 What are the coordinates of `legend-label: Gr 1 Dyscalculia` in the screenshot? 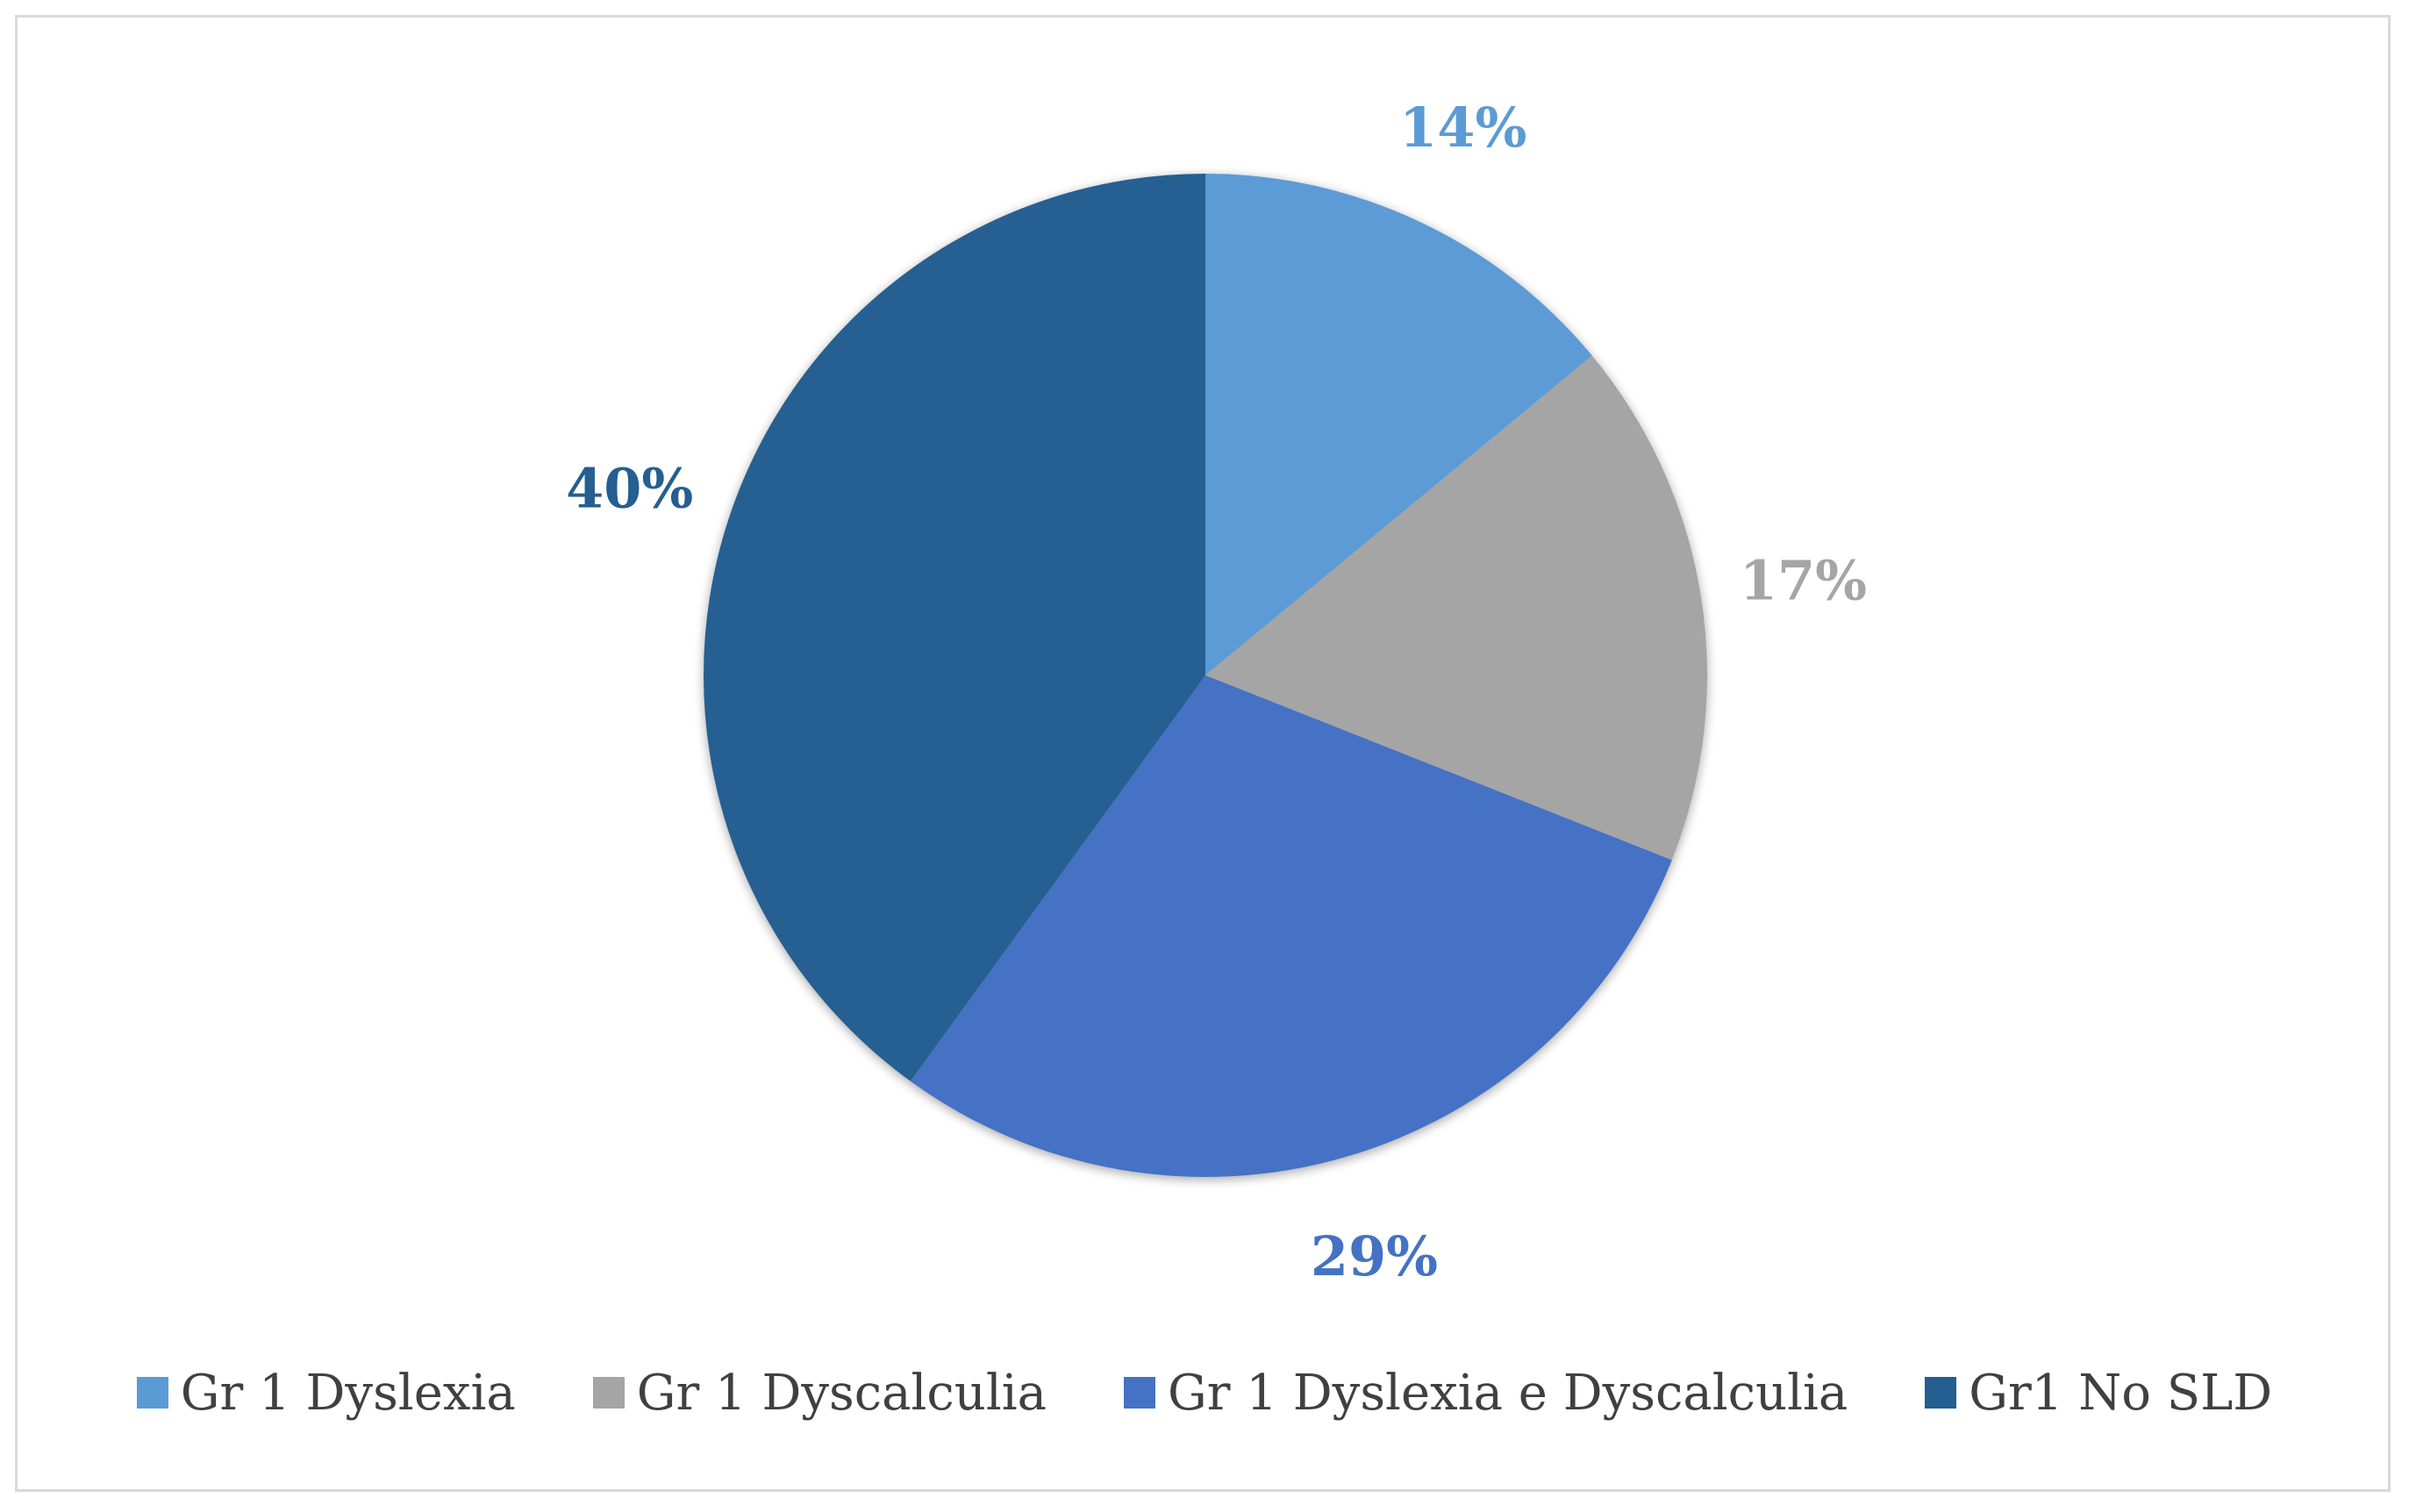 It's located at (841, 1393).